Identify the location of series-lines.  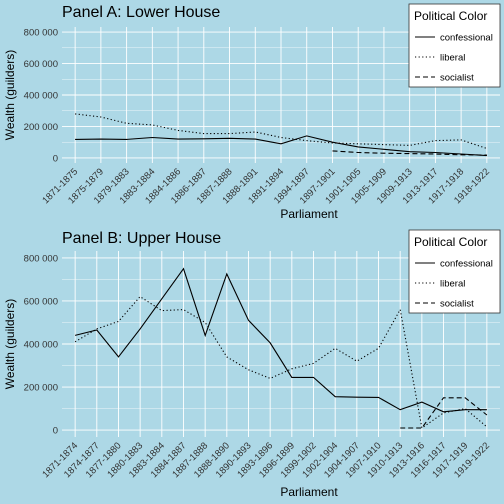
(281, 135).